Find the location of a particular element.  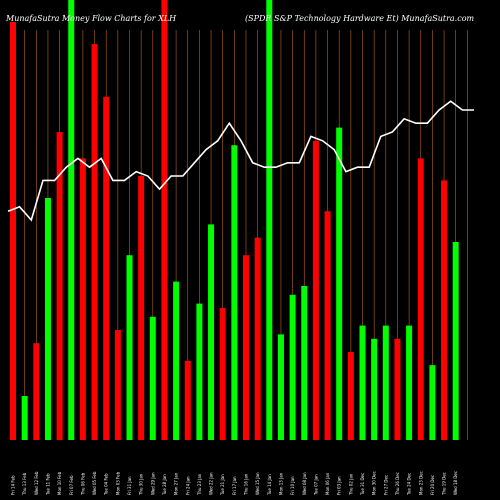

x-tick-label: Tue 24 Dec is located at coordinates (409, 484).